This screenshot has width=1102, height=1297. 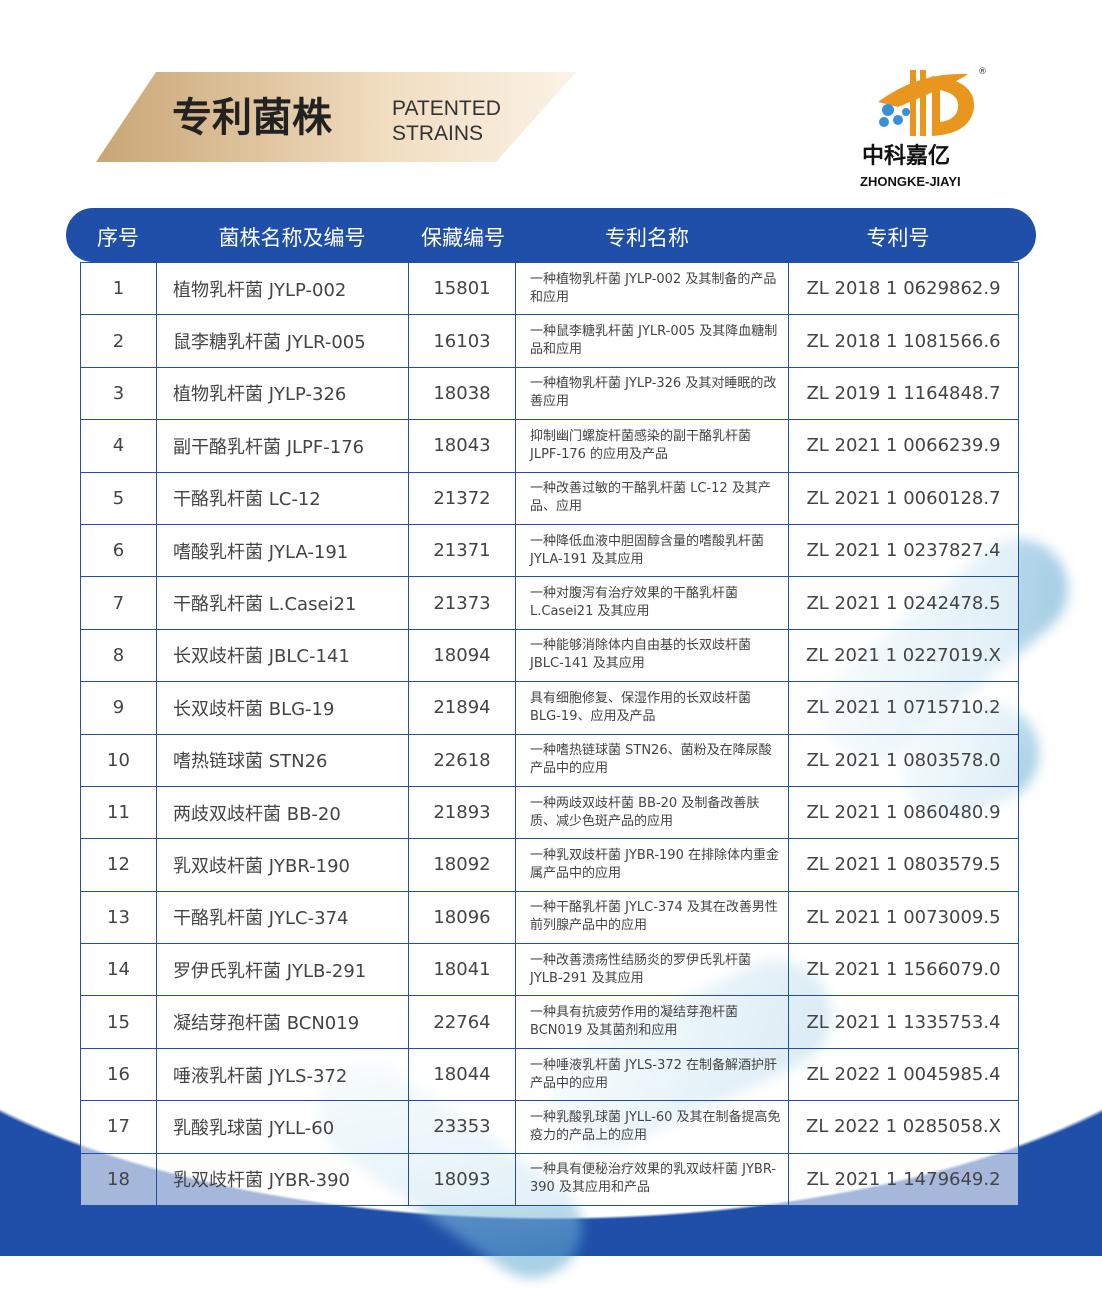 What do you see at coordinates (903, 550) in the screenshot?
I see `patent-number-cell: ZL 2021 1 0237827.4` at bounding box center [903, 550].